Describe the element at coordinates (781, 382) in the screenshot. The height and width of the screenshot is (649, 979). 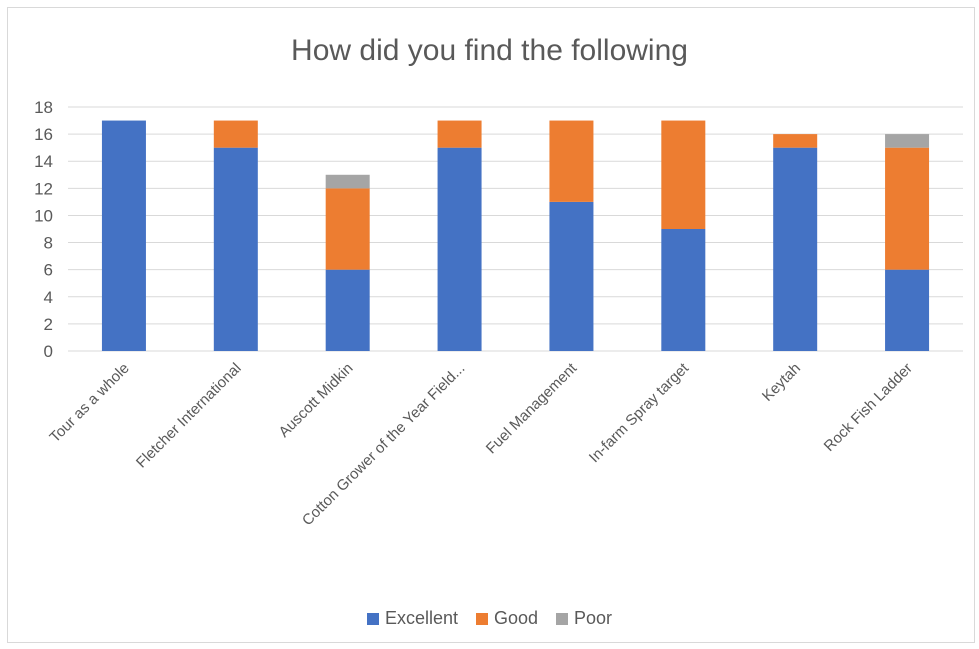
I see `x-category-label: Keytah` at that location.